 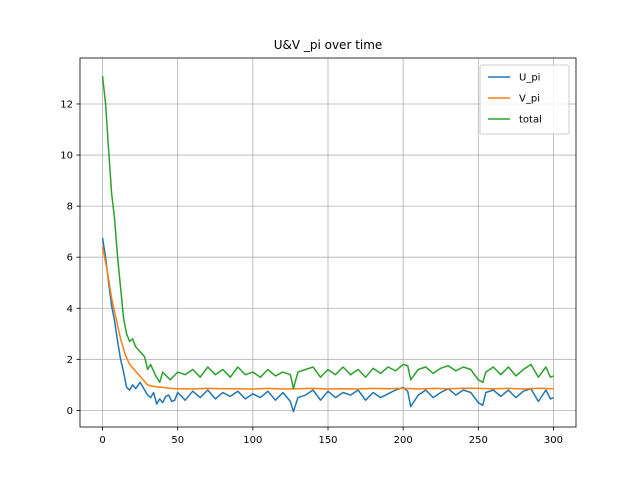 I want to click on legend-box, so click(x=524, y=99).